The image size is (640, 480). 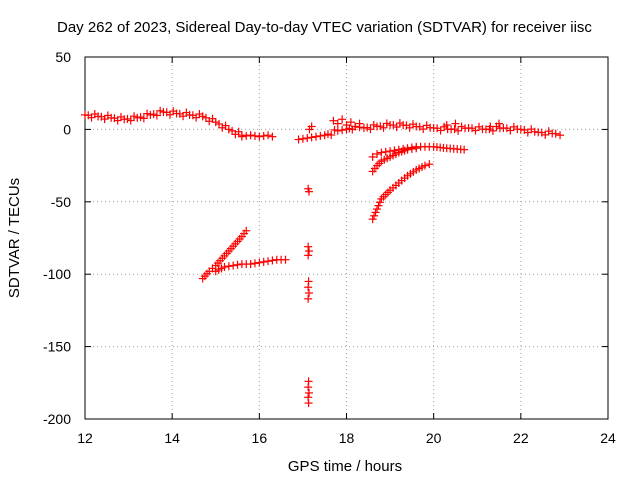 What do you see at coordinates (57, 238) in the screenshot?
I see `y-tick-labels: -200 -150 -100 -50 0 50` at bounding box center [57, 238].